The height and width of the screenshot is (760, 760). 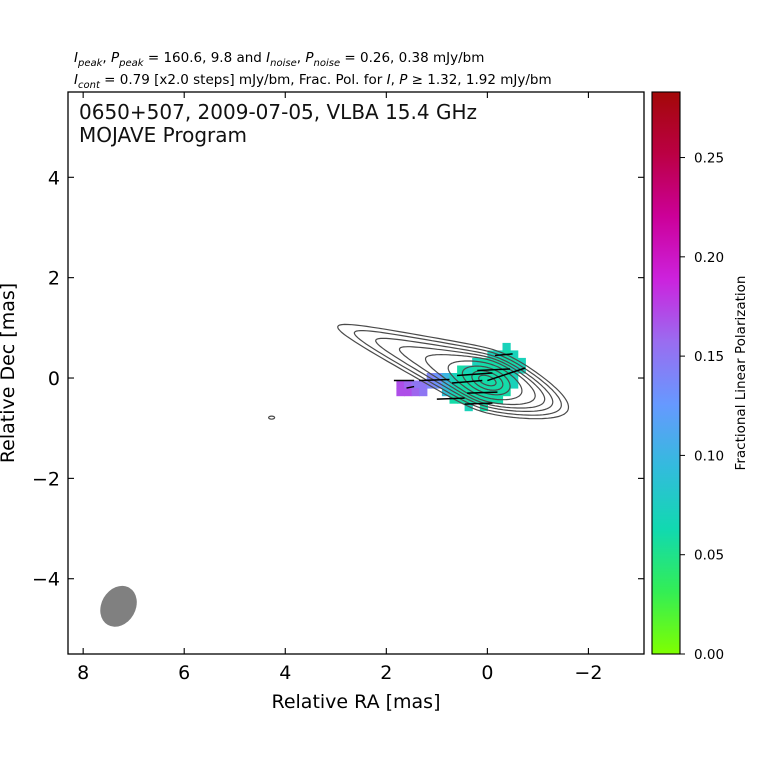 I want to click on x-tick-label: −2, so click(x=588, y=673).